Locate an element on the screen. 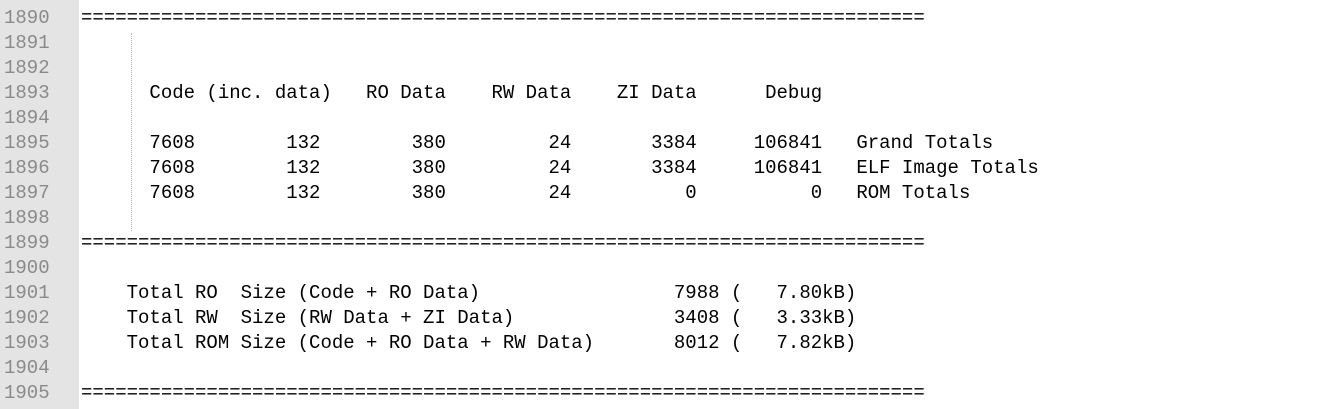  line-number: 1898 is located at coordinates (27, 218).